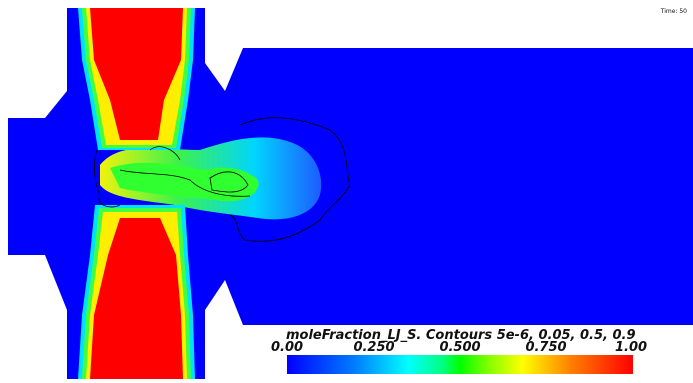  I want to click on tick-label: 0.00, so click(287, 347).